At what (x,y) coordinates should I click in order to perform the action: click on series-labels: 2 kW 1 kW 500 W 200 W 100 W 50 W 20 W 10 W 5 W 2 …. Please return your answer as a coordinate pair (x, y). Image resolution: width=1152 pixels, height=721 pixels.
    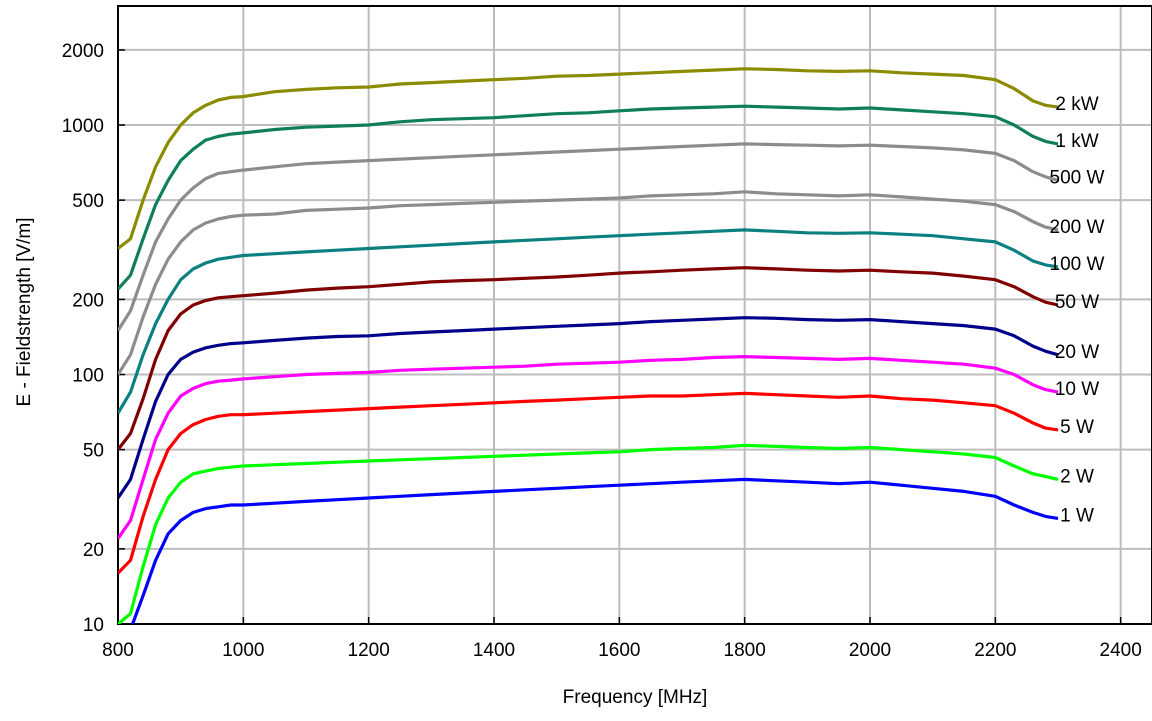
    Looking at the image, I should click on (1077, 310).